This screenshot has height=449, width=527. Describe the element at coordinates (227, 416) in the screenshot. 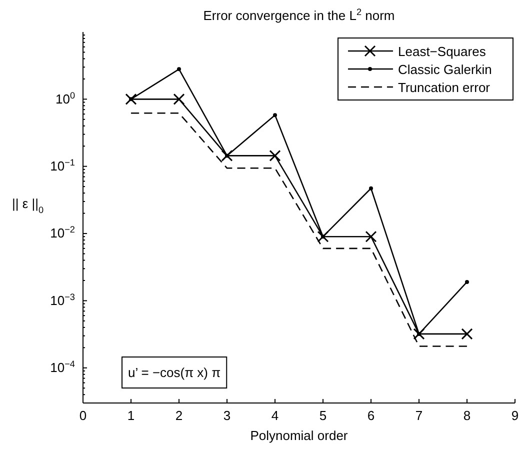

I see `x-tick-label: 3` at that location.